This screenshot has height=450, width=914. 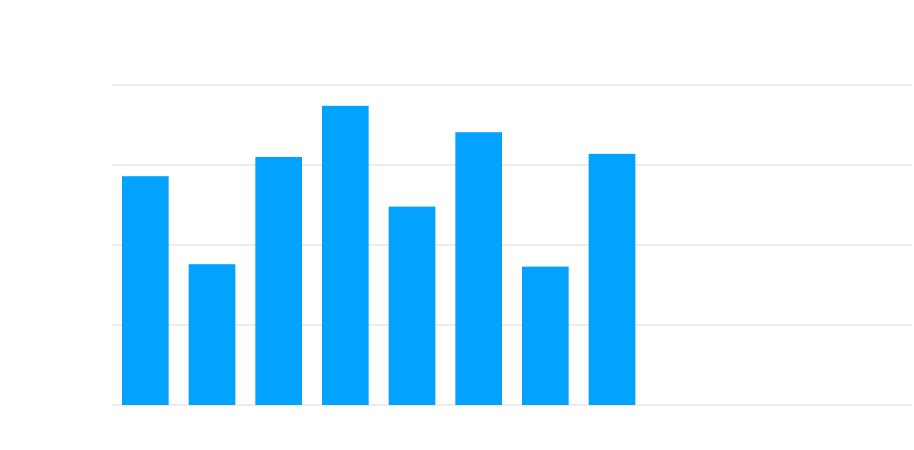 What do you see at coordinates (100, 324) in the screenshot?
I see `y-tick-label: 1` at bounding box center [100, 324].